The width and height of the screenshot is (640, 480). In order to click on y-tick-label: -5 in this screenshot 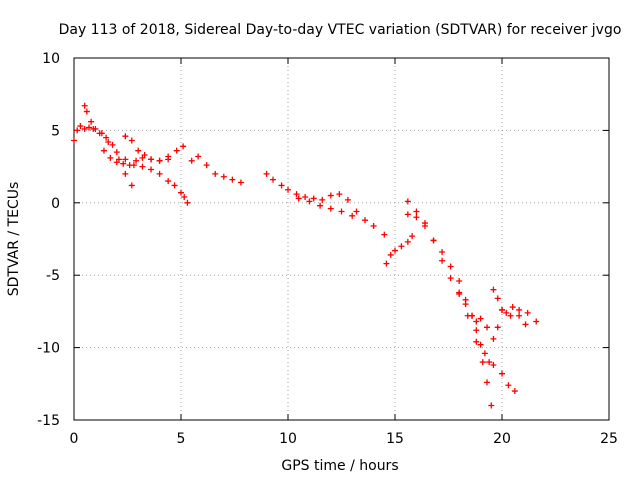, I will do `click(53, 276)`.